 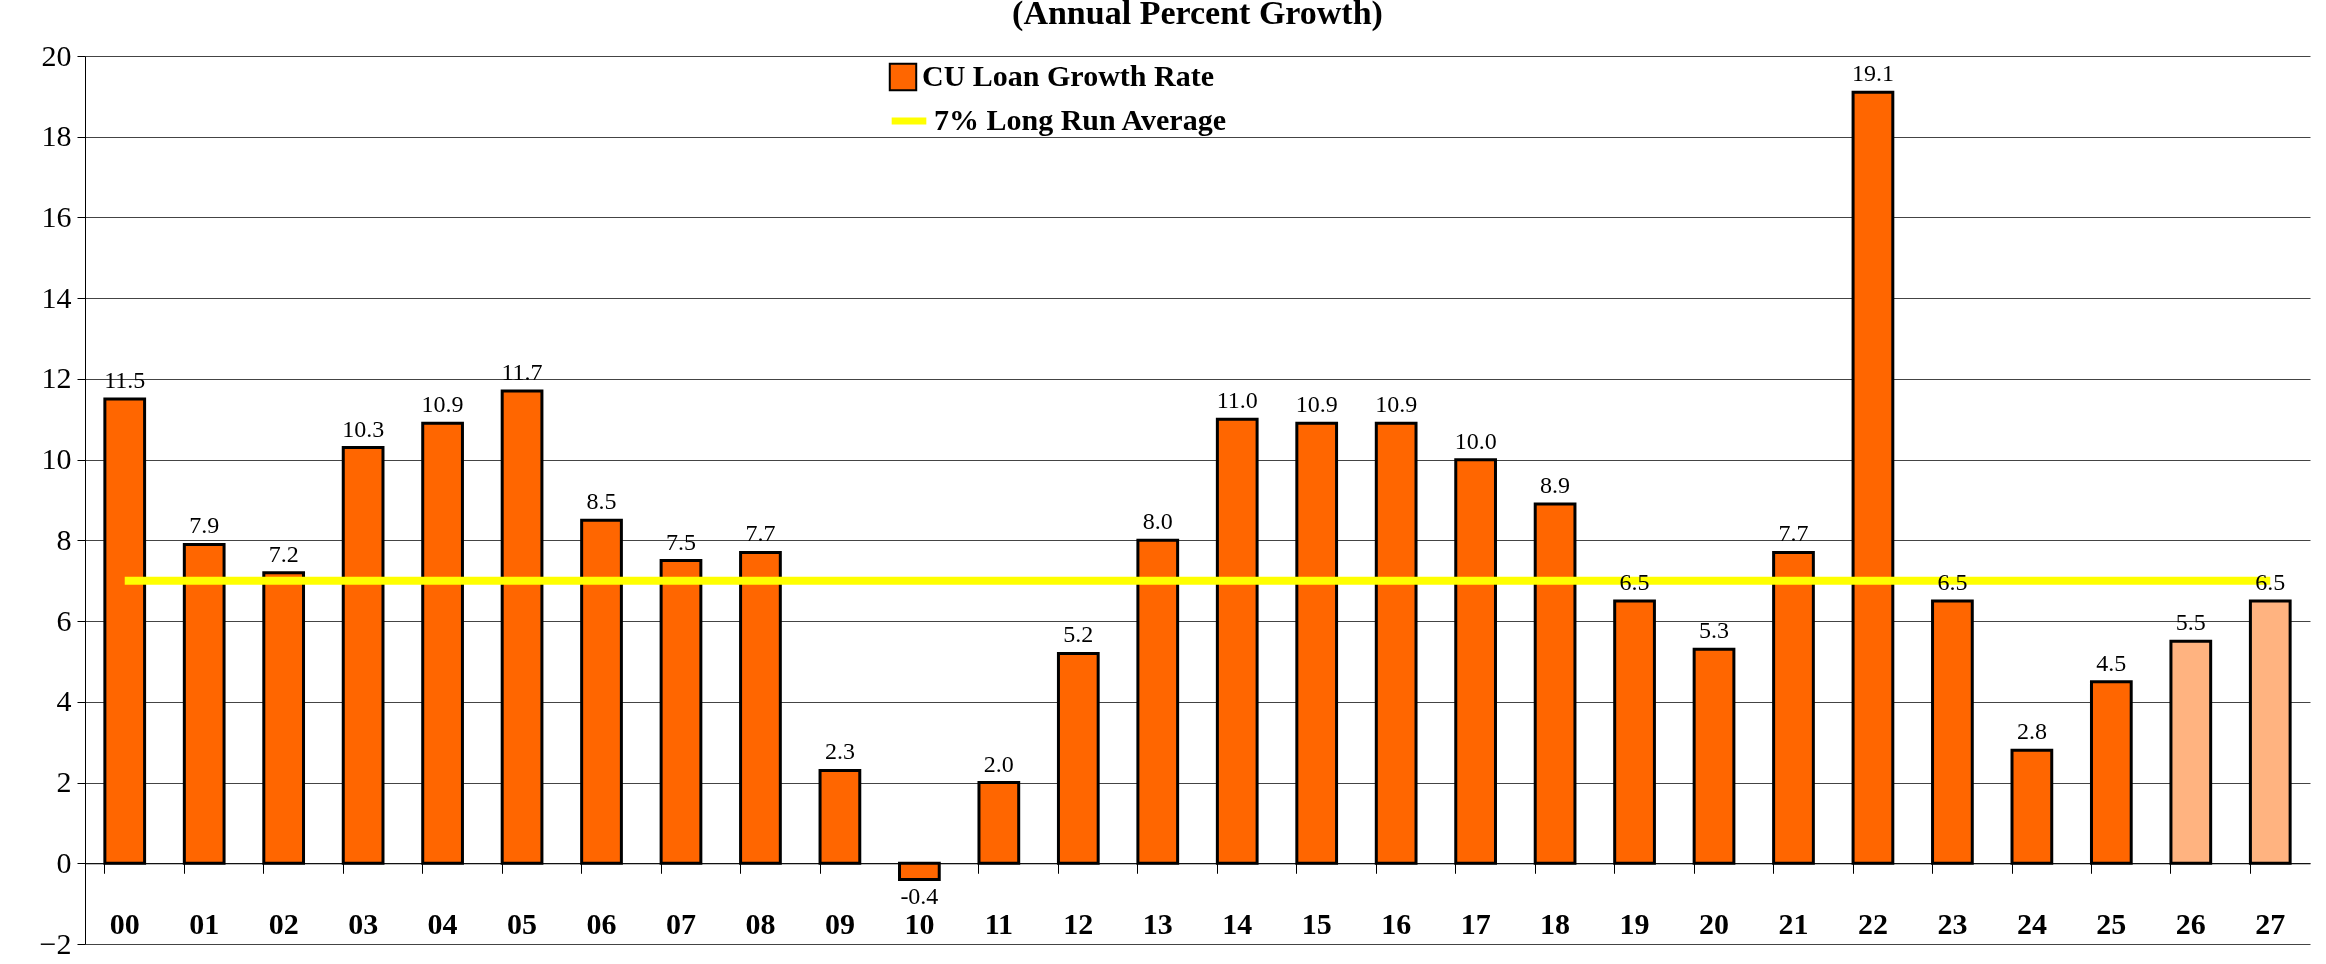 I want to click on y-tick-label: 10, so click(x=56, y=459).